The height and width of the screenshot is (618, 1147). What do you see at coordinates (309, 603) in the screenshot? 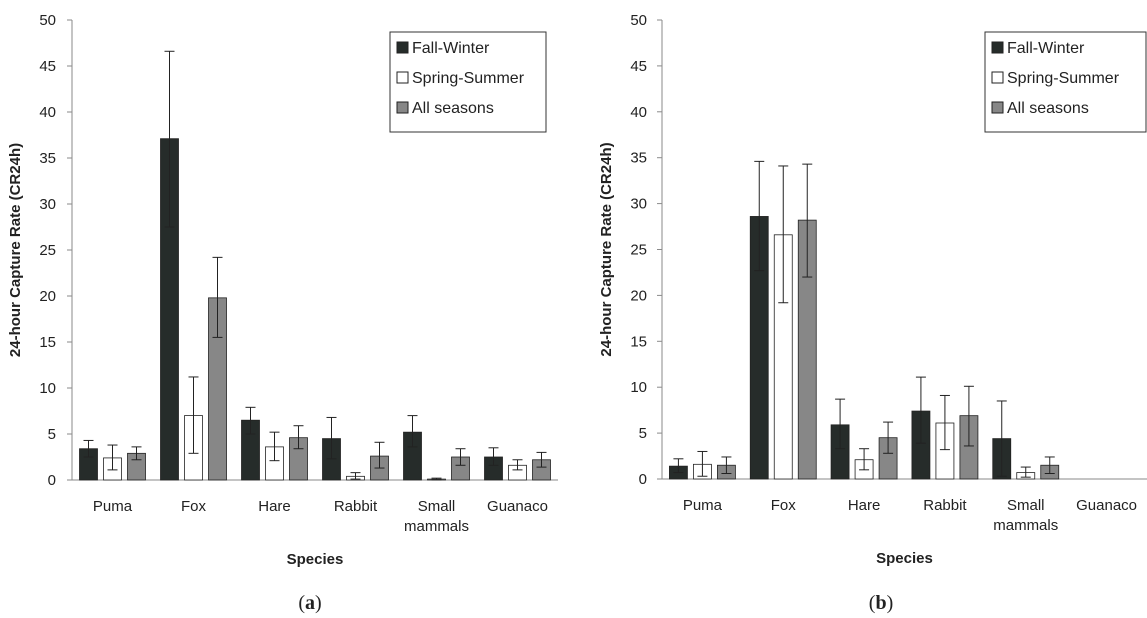
I see `panel-label: (a)` at bounding box center [309, 603].